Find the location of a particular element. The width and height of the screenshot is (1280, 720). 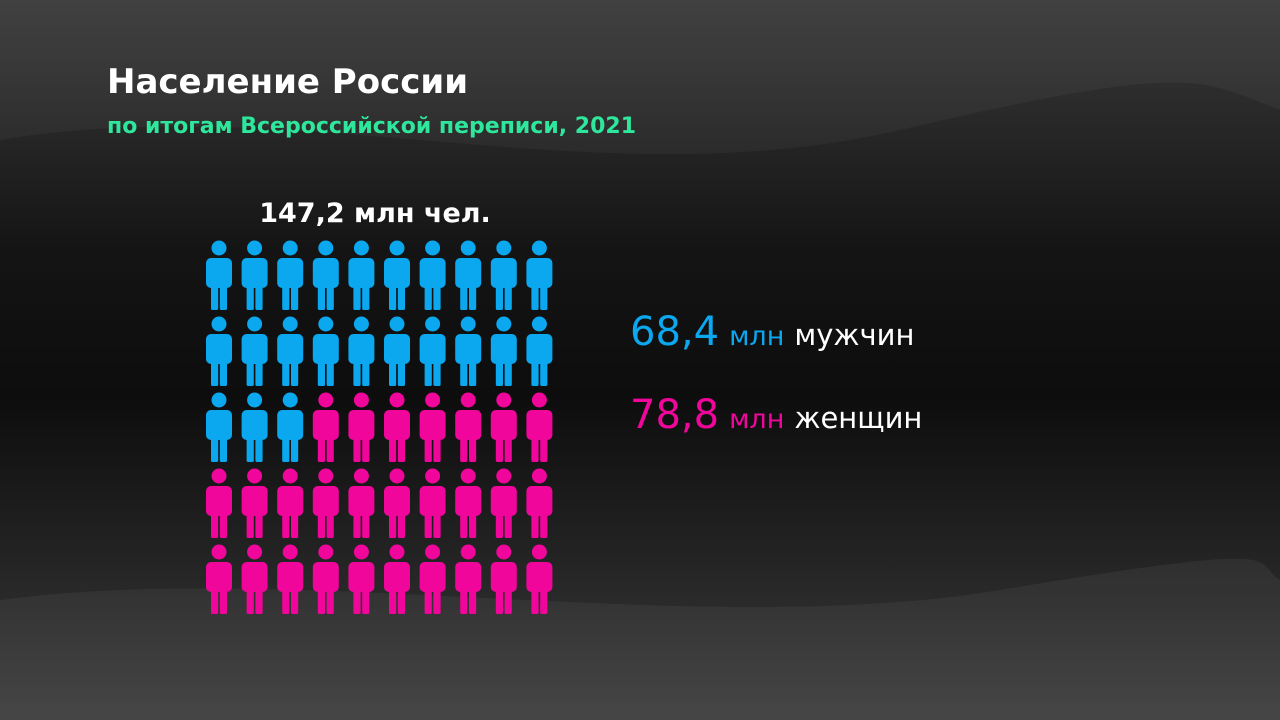

legend-name: мужчин is located at coordinates (854, 335).